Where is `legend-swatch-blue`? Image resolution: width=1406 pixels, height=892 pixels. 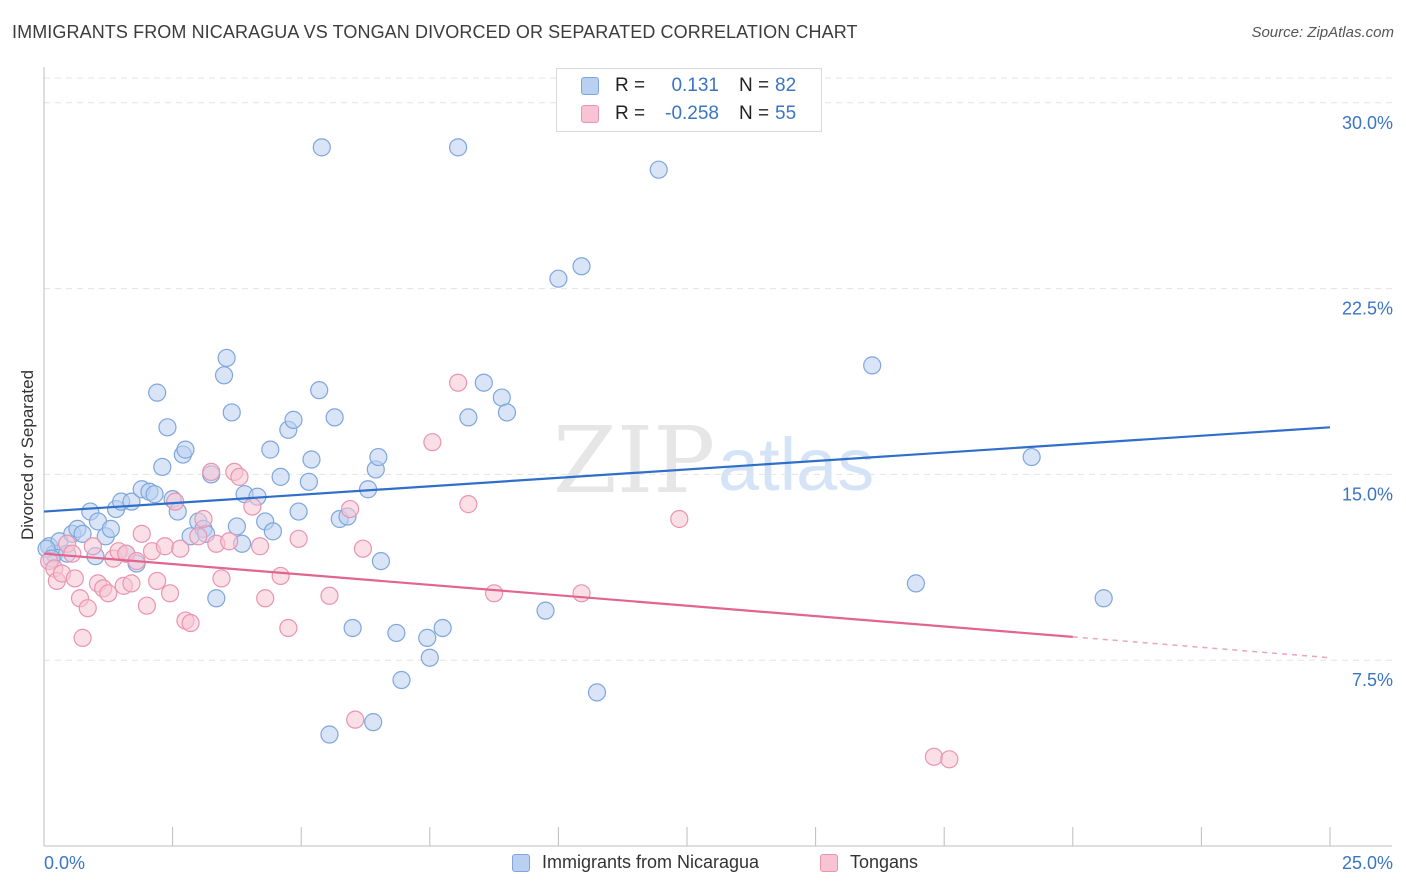 legend-swatch-blue is located at coordinates (590, 86).